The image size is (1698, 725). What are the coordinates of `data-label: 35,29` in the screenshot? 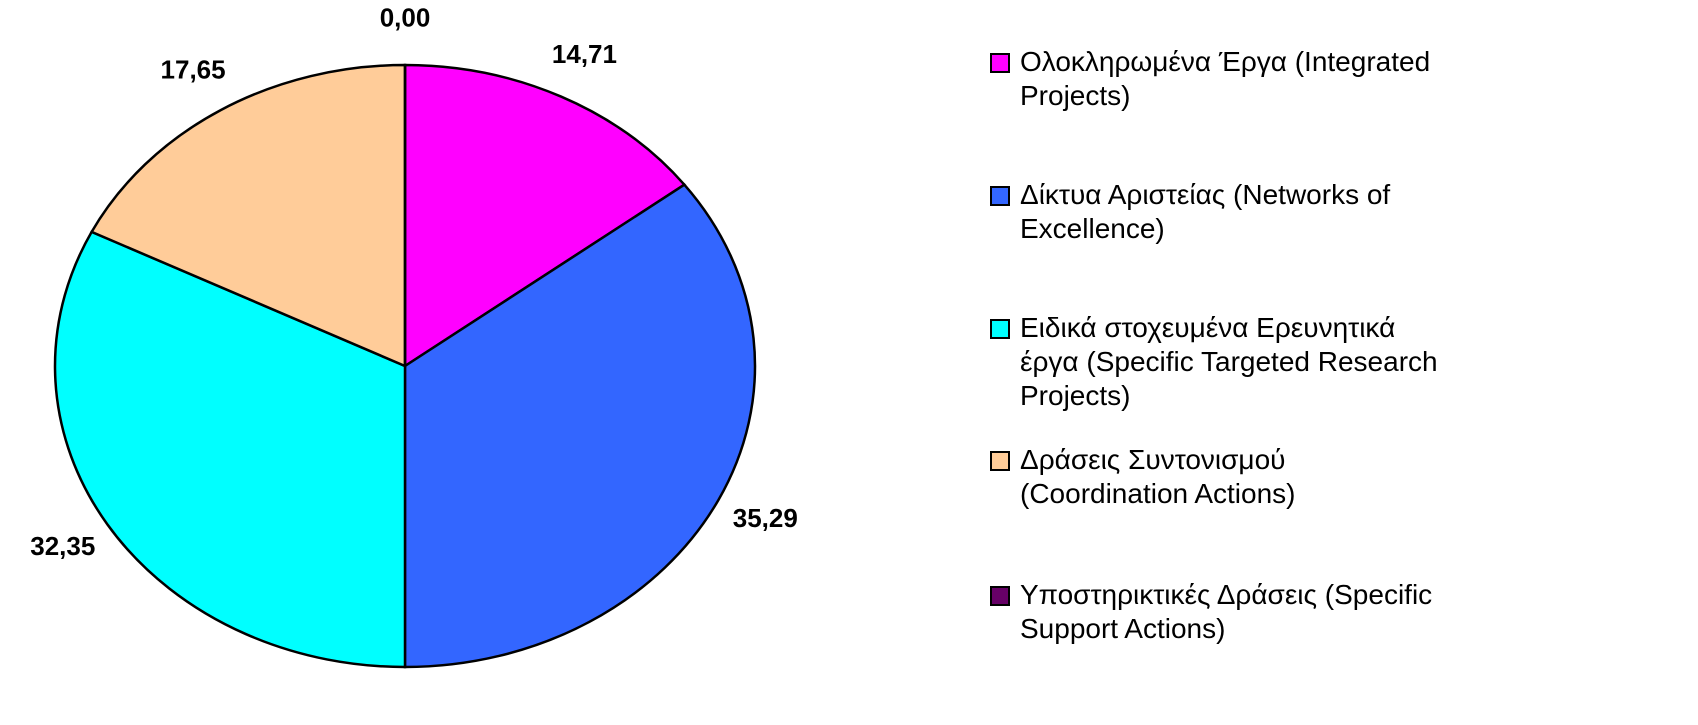 It's located at (765, 518).